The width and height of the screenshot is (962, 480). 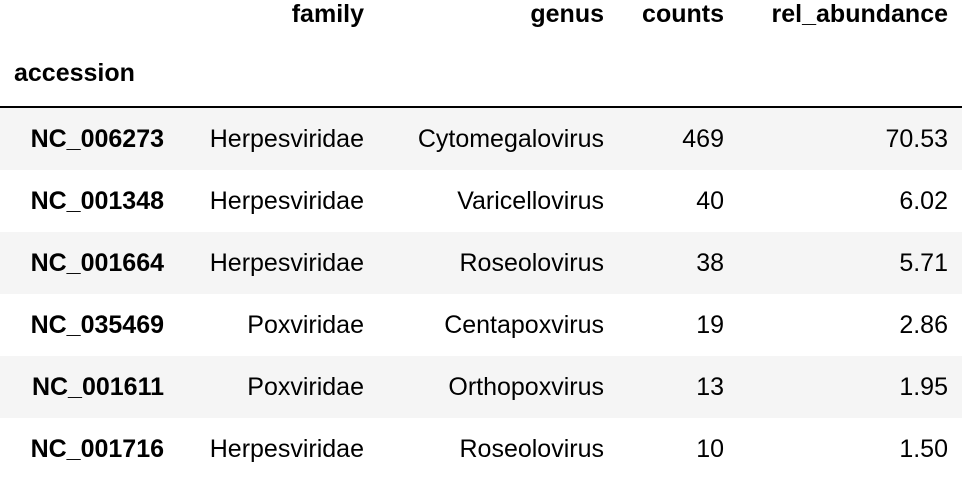 I want to click on column-header-rel-abundance: rel_abundance, so click(x=859, y=14).